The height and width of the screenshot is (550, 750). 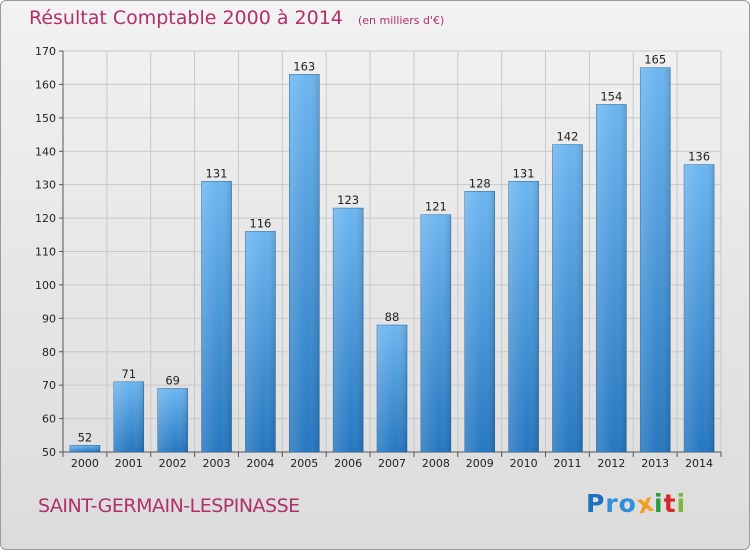 I want to click on bar-value-label: 121, so click(x=436, y=207).